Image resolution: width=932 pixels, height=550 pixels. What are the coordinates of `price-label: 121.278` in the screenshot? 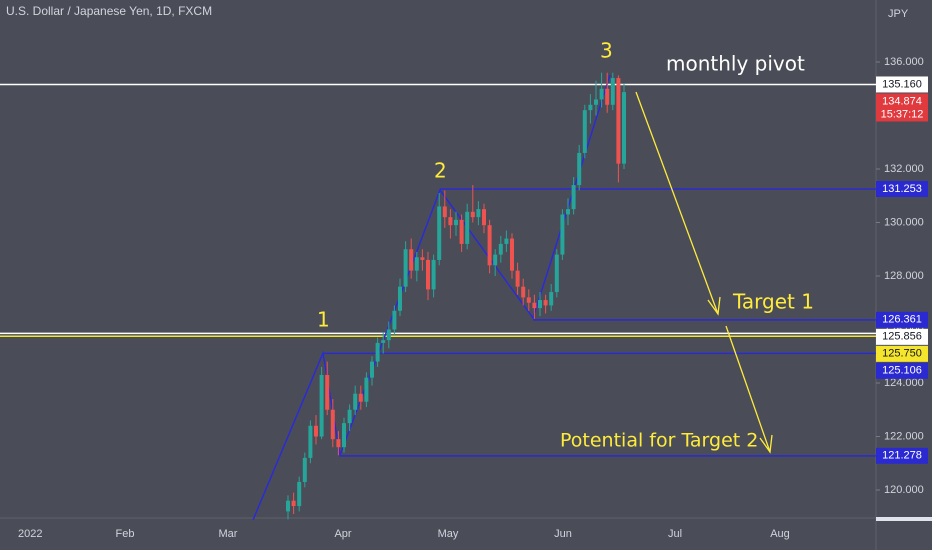 It's located at (902, 456).